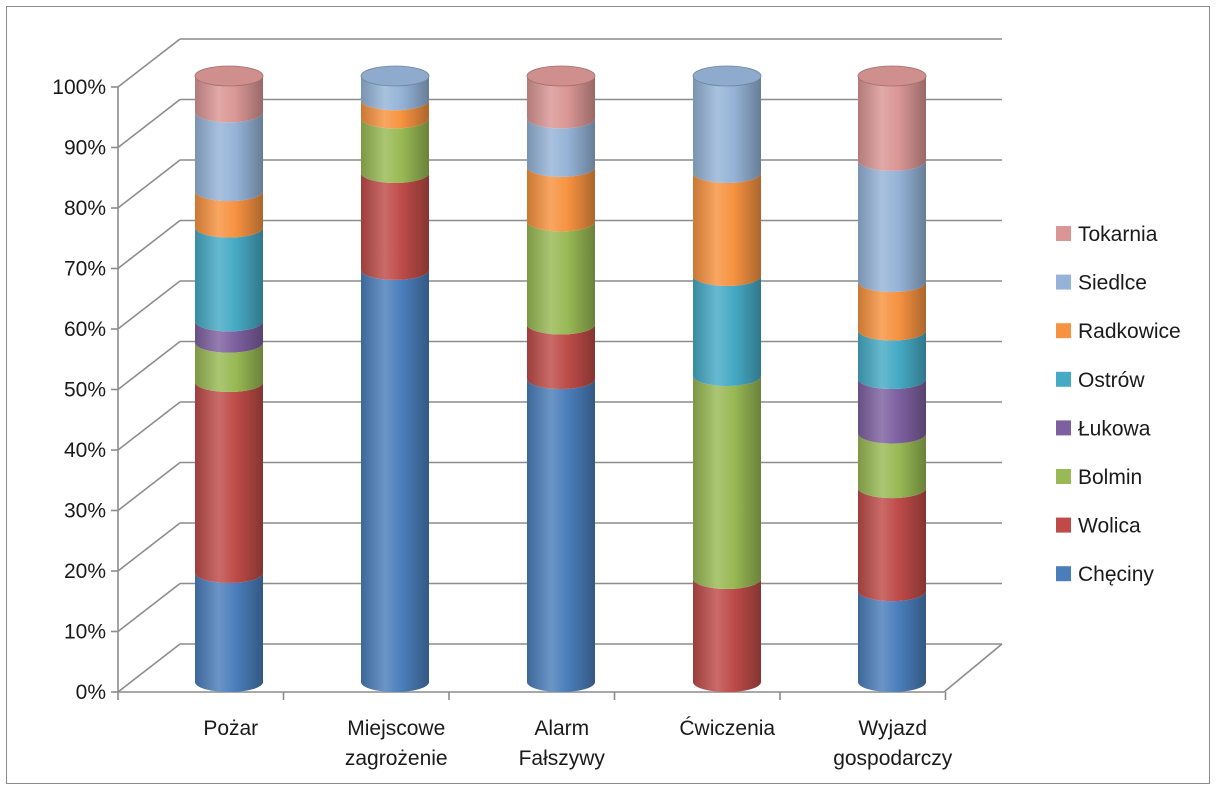  What do you see at coordinates (1111, 380) in the screenshot?
I see `legend-label: Ostrów` at bounding box center [1111, 380].